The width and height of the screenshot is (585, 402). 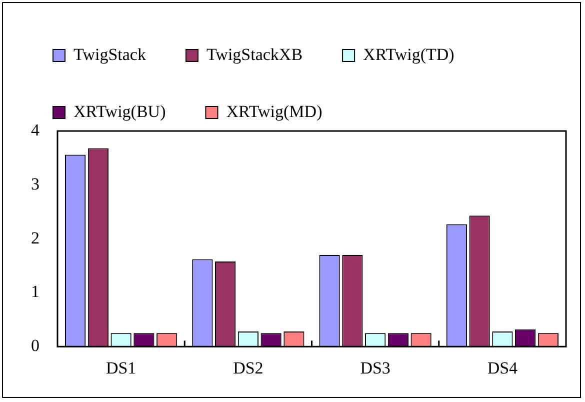 What do you see at coordinates (110, 54) in the screenshot?
I see `legend-label: TwigStack` at bounding box center [110, 54].